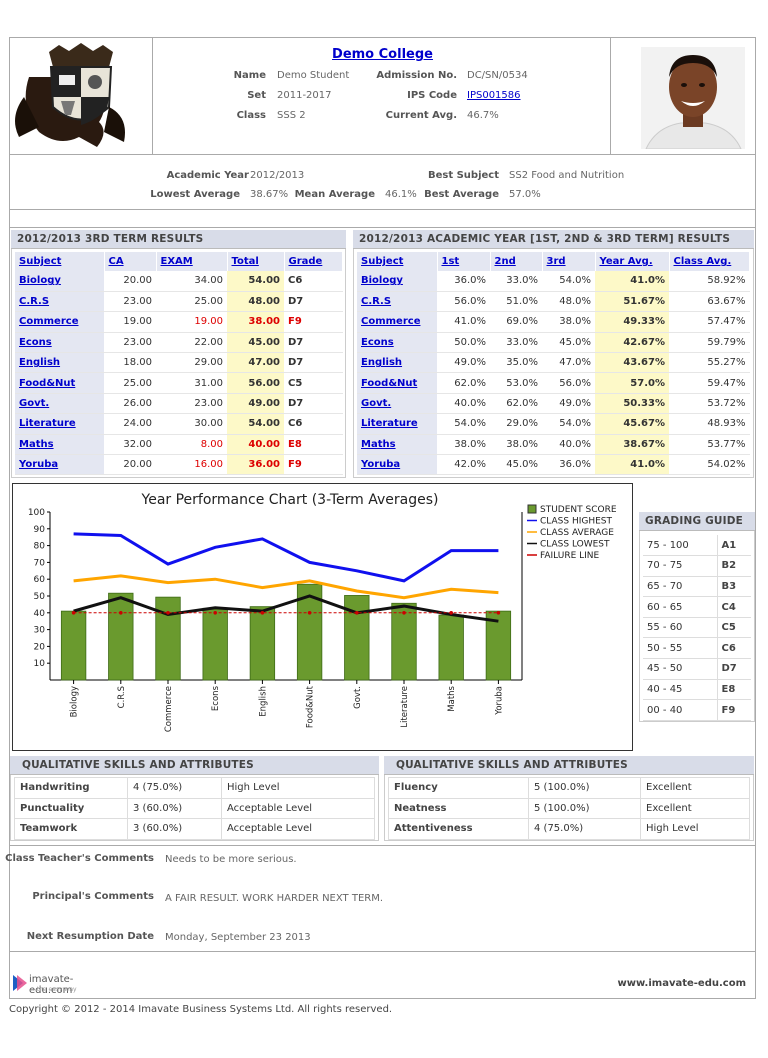  I want to click on skill-name: Neatness, so click(458, 808).